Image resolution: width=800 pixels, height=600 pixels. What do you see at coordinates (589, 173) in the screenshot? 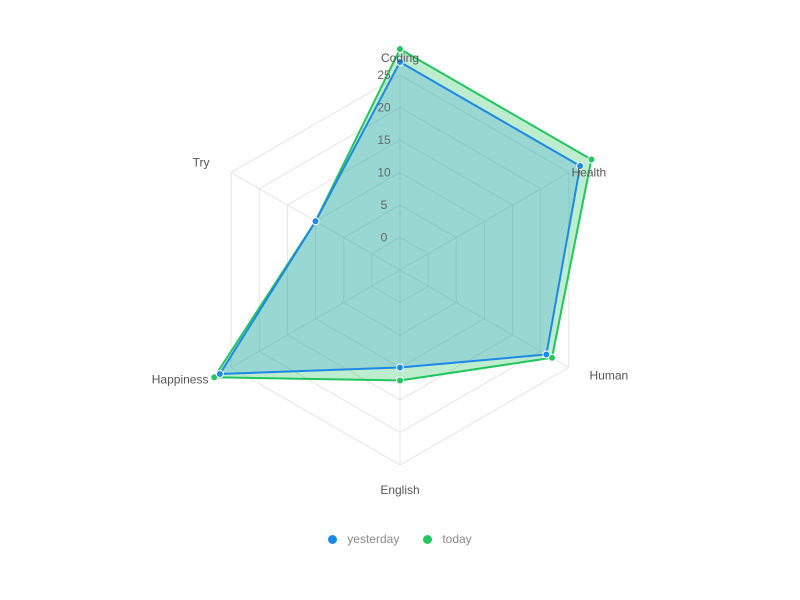
I see `axis-label-health: Health` at bounding box center [589, 173].